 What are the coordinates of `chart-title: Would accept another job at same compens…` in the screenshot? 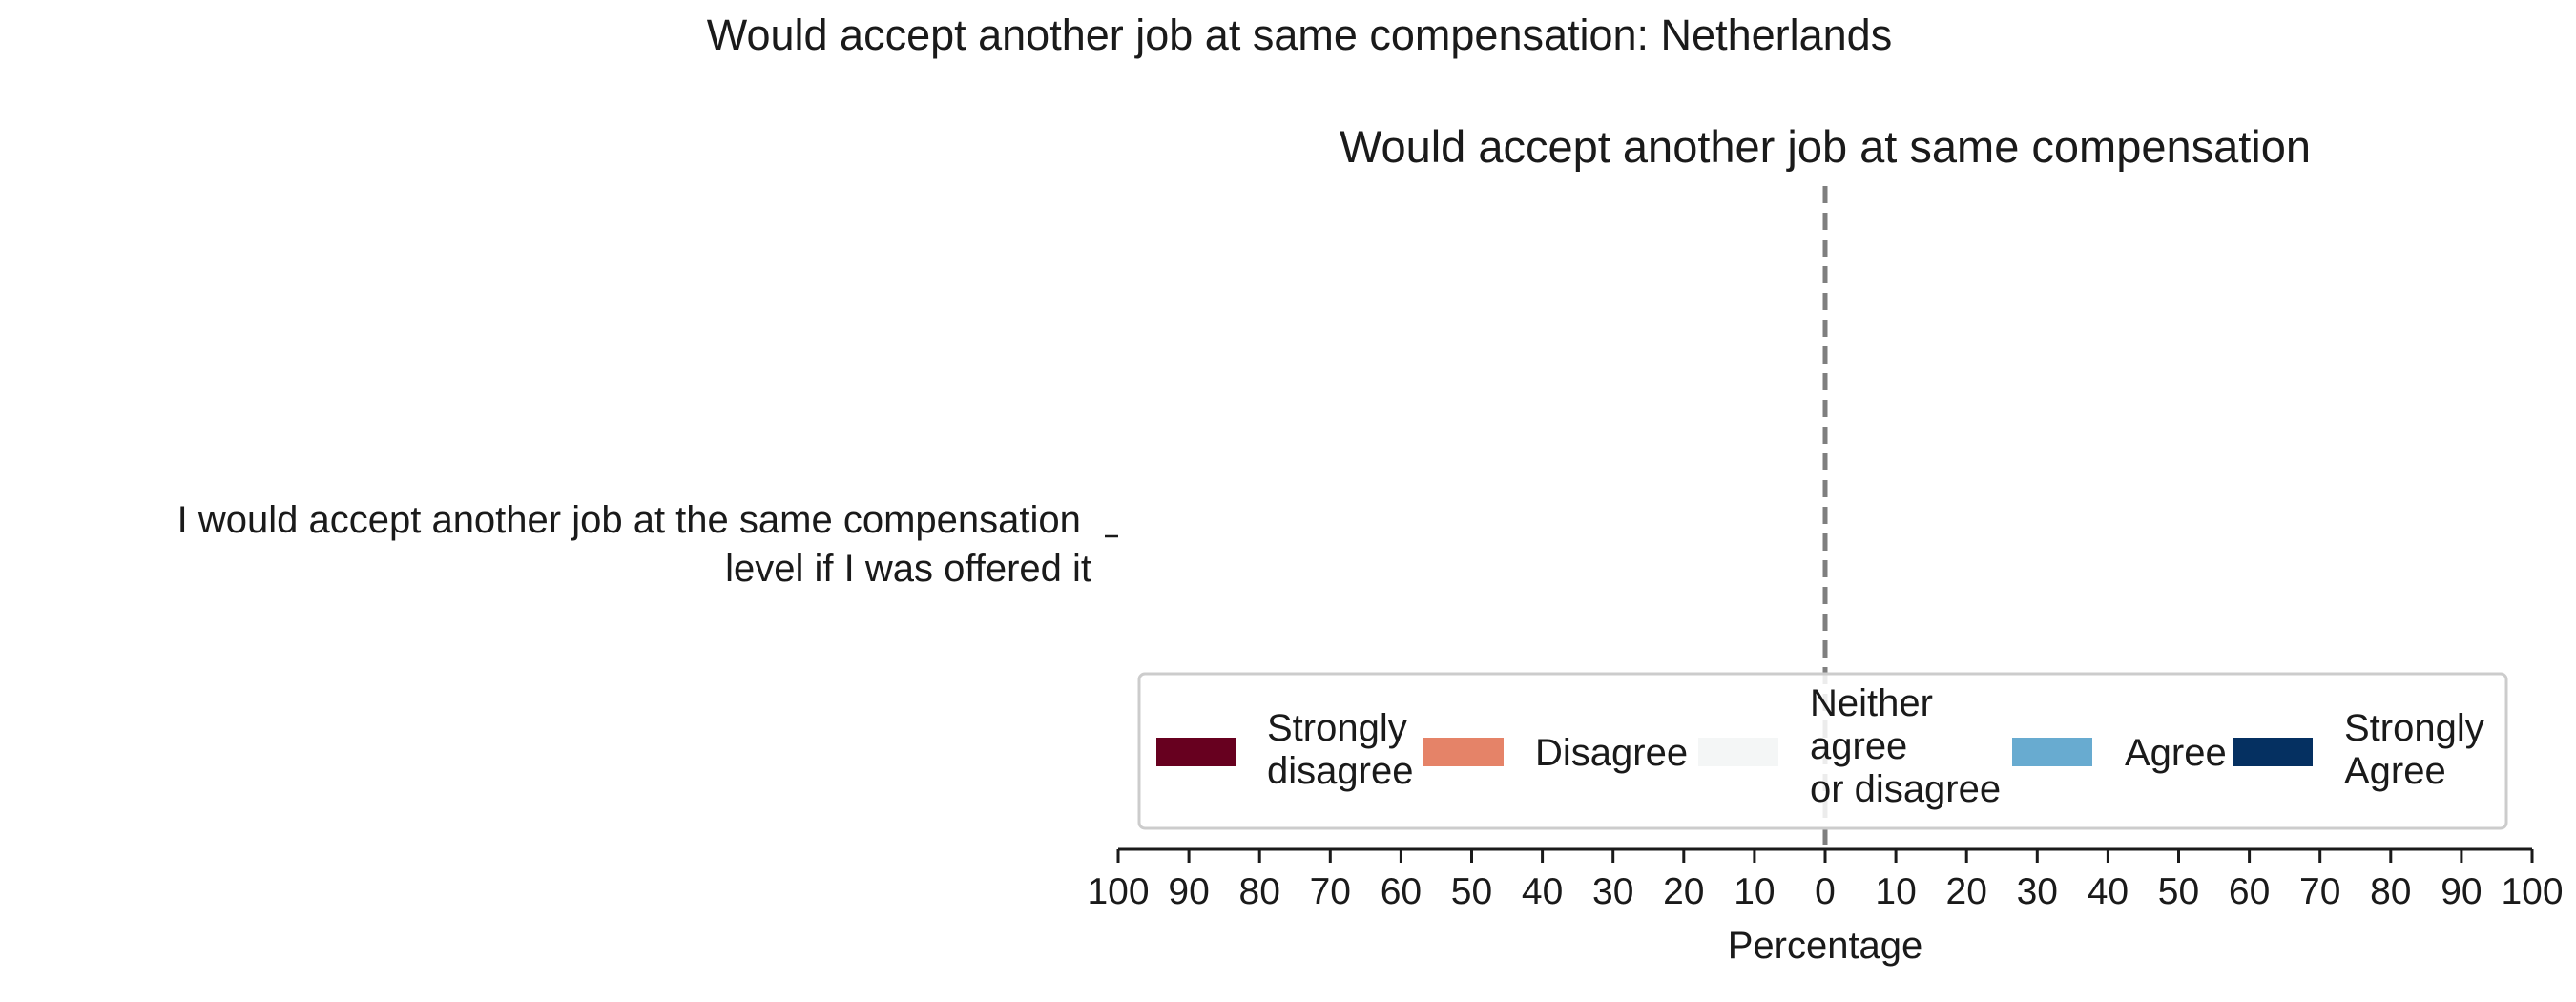 It's located at (1299, 34).